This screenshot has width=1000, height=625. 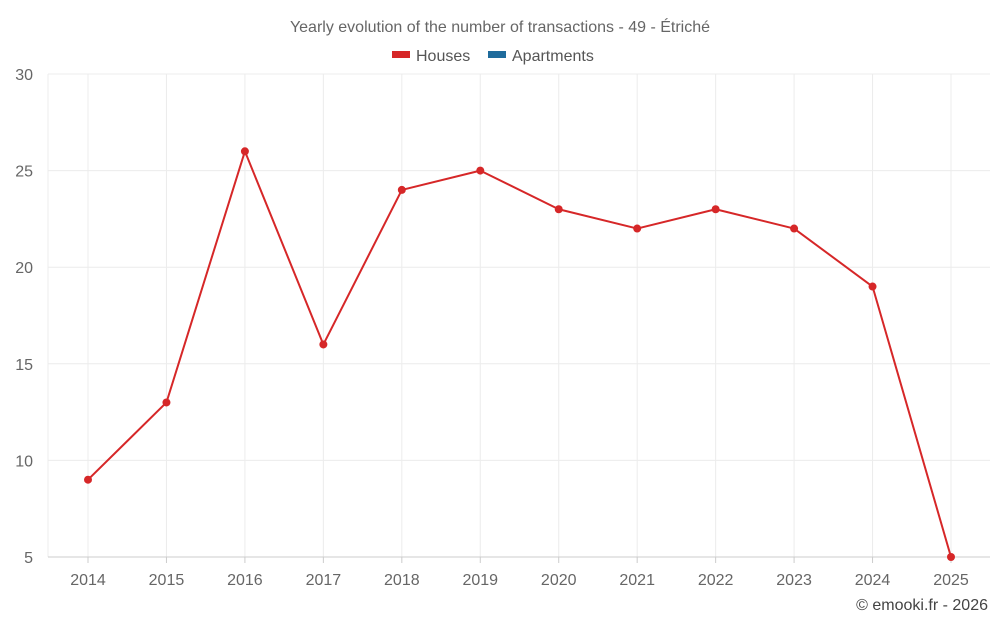 What do you see at coordinates (497, 54) in the screenshot?
I see `legend-swatch-apartments` at bounding box center [497, 54].